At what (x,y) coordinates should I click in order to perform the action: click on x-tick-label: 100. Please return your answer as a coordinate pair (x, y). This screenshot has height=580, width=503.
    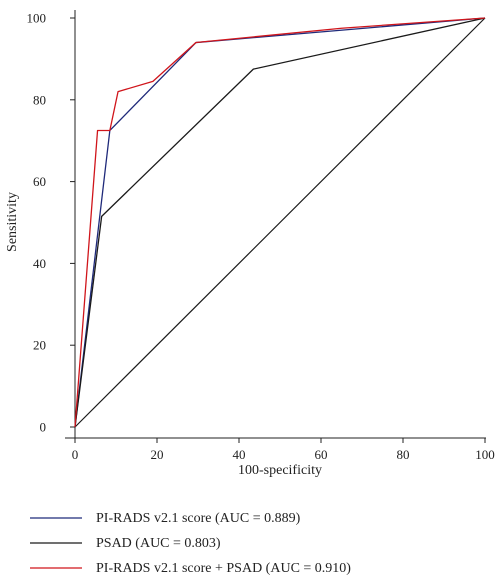
    Looking at the image, I should click on (485, 454).